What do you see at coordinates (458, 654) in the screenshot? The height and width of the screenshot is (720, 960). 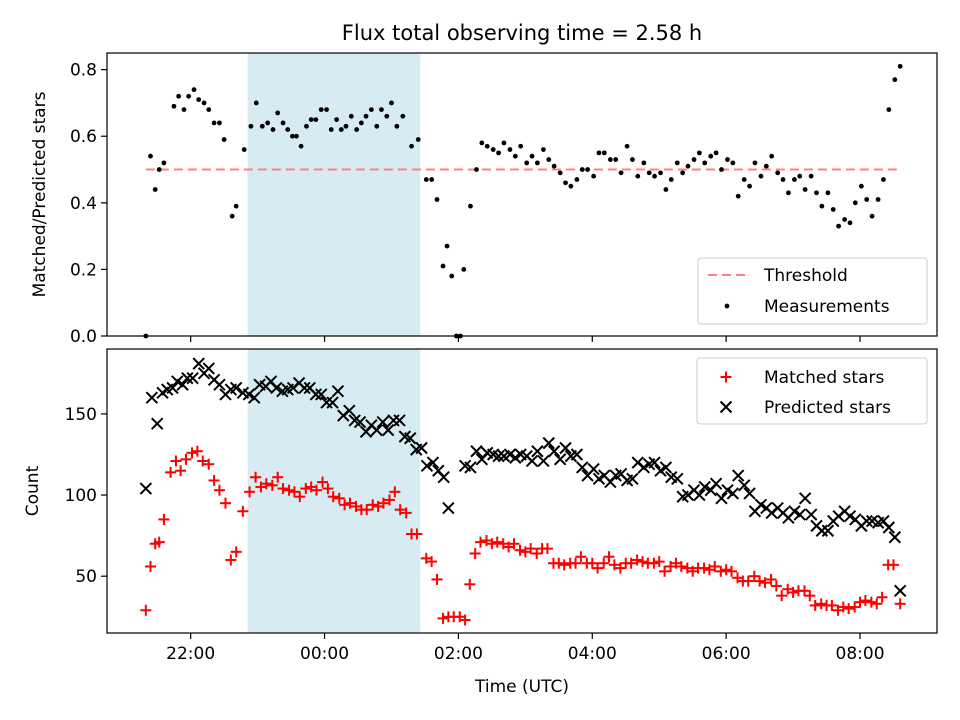 I see `time-x-tick-label: 02:00` at bounding box center [458, 654].